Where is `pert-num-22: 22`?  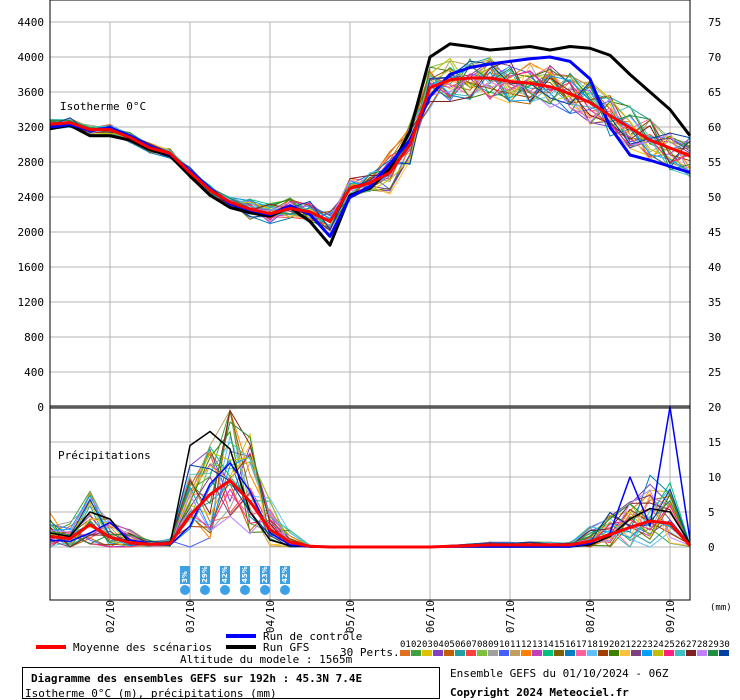
pert-num-22: 22 is located at coordinates (636, 645).